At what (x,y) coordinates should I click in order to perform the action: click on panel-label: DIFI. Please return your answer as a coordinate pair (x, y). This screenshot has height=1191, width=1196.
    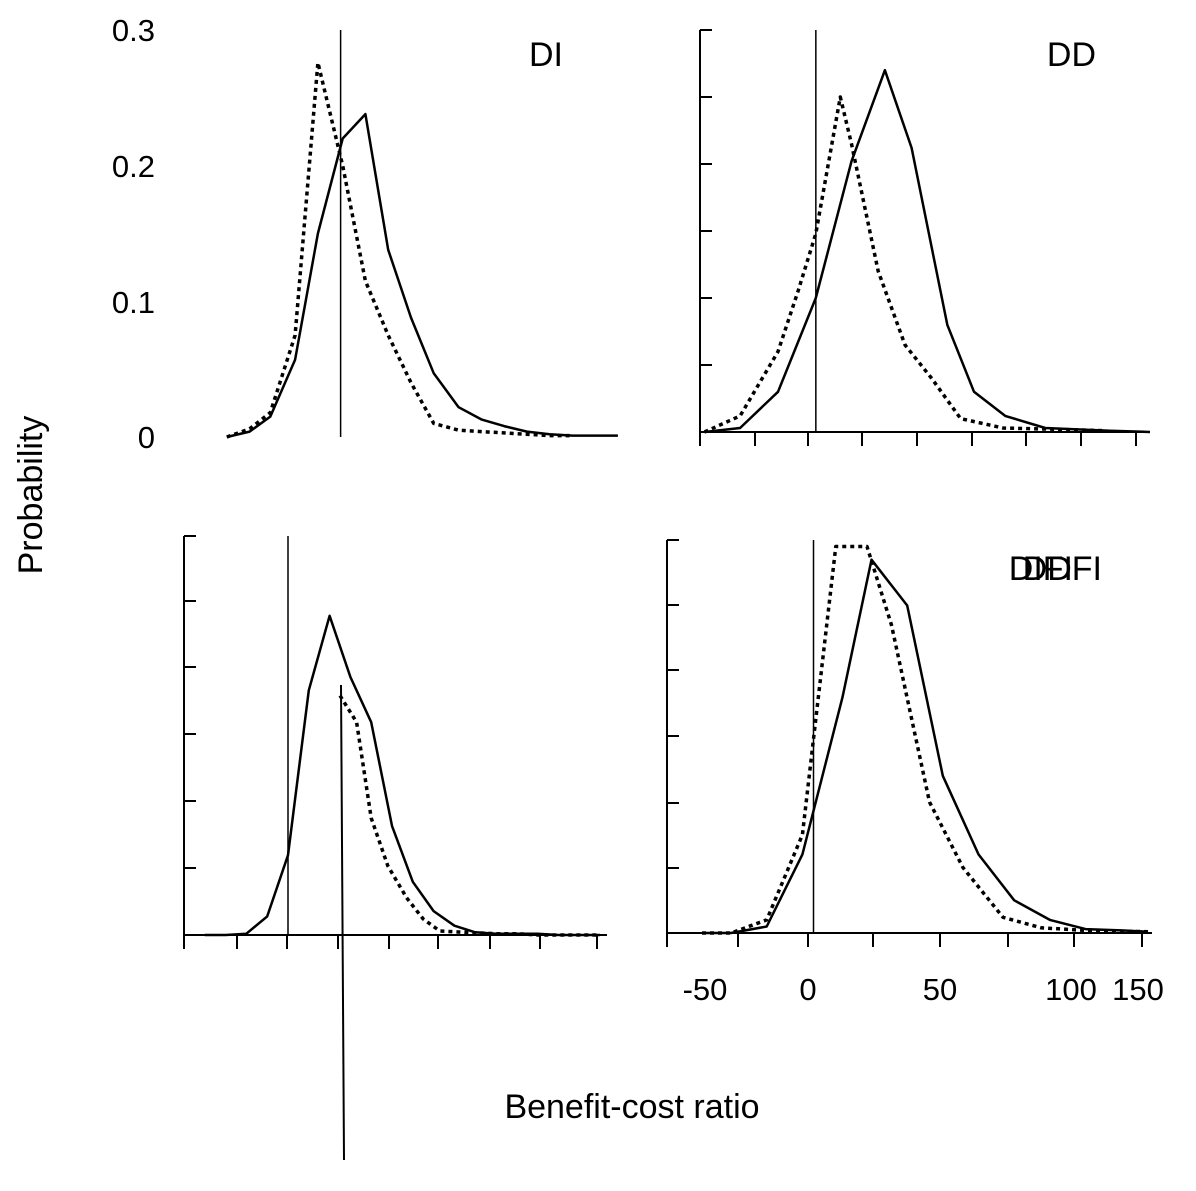
    Looking at the image, I should click on (1041, 569).